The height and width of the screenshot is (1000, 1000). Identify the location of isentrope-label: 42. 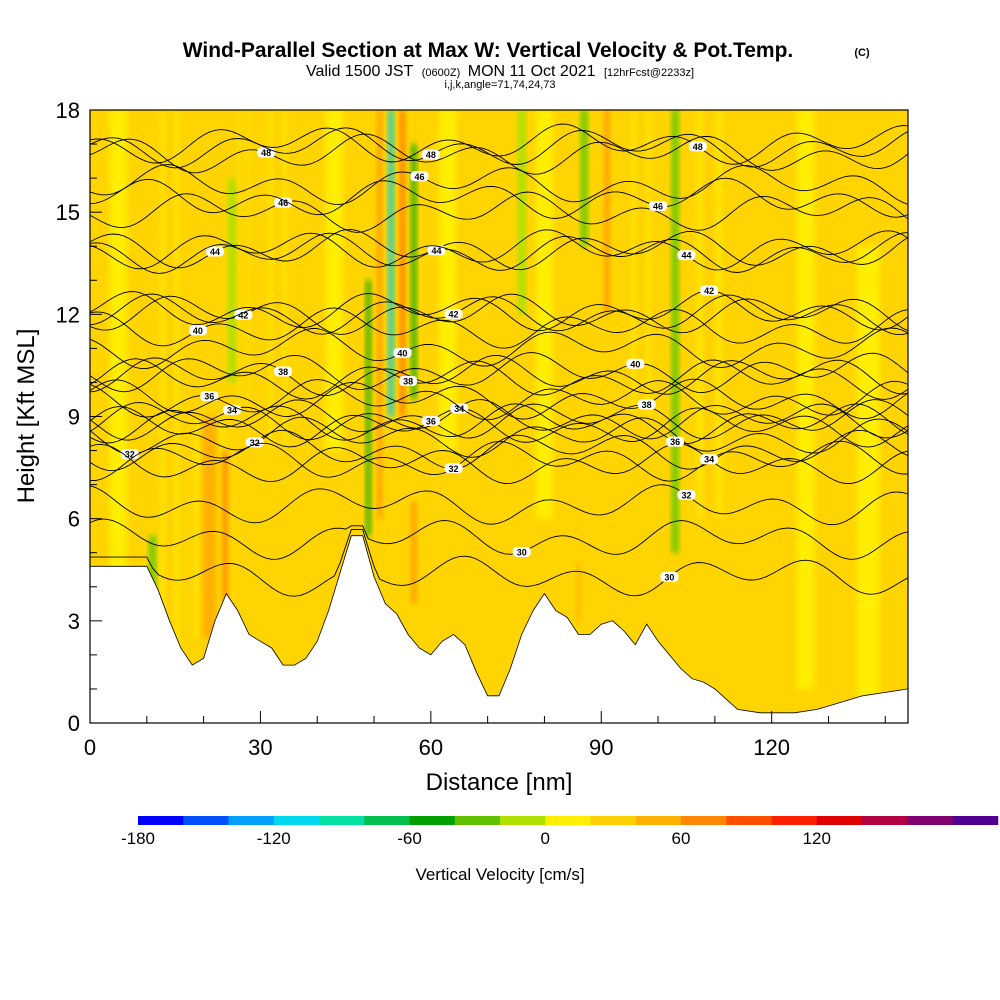
(709, 290).